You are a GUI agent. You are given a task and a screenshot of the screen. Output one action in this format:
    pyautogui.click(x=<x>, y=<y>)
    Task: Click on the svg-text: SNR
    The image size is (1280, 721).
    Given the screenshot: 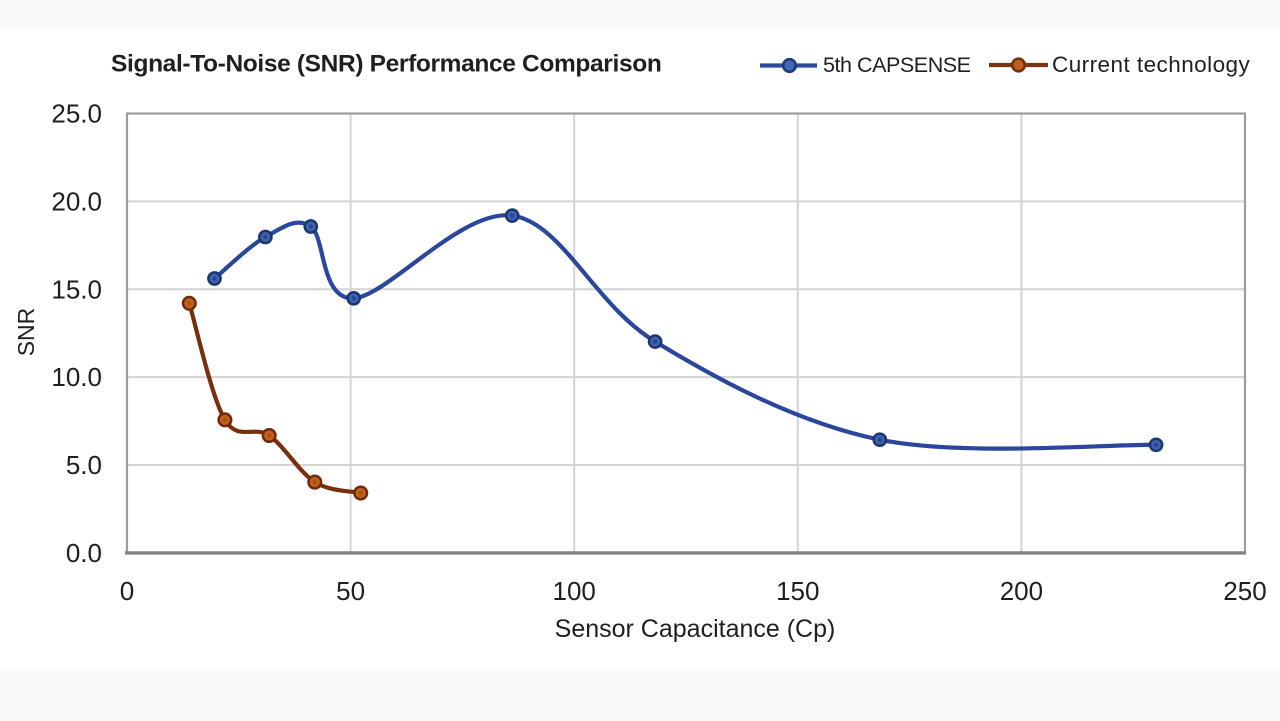 What is the action you would take?
    pyautogui.click(x=26, y=332)
    